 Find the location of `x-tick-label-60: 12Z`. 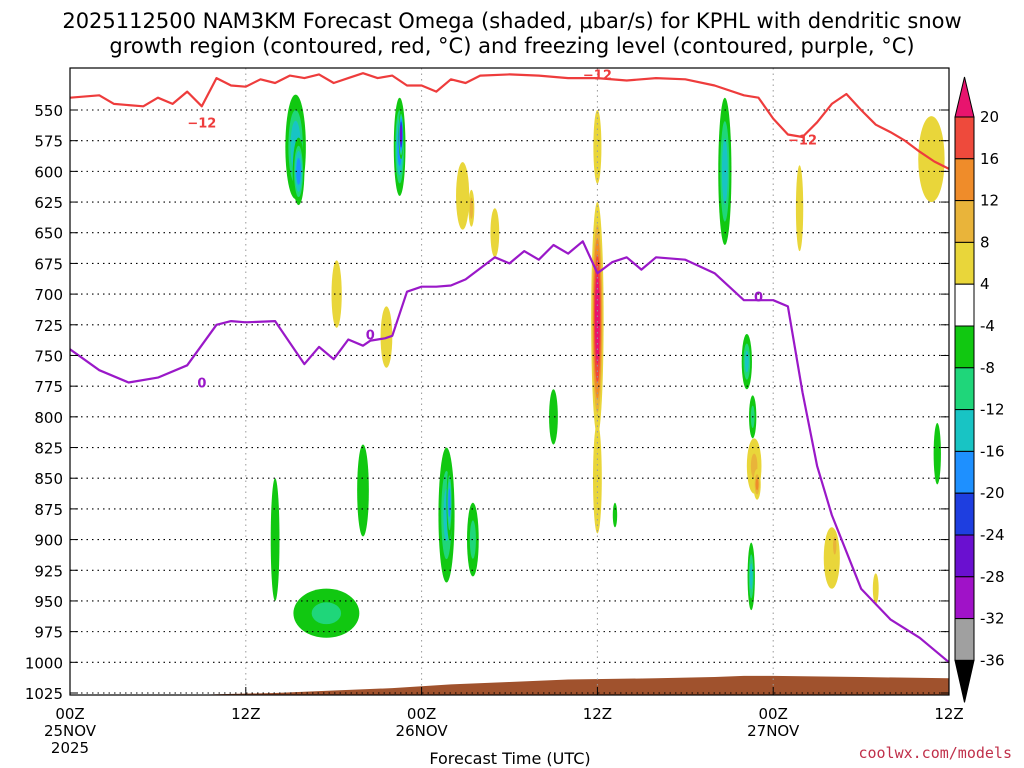

x-tick-label-60: 12Z is located at coordinates (948, 714).